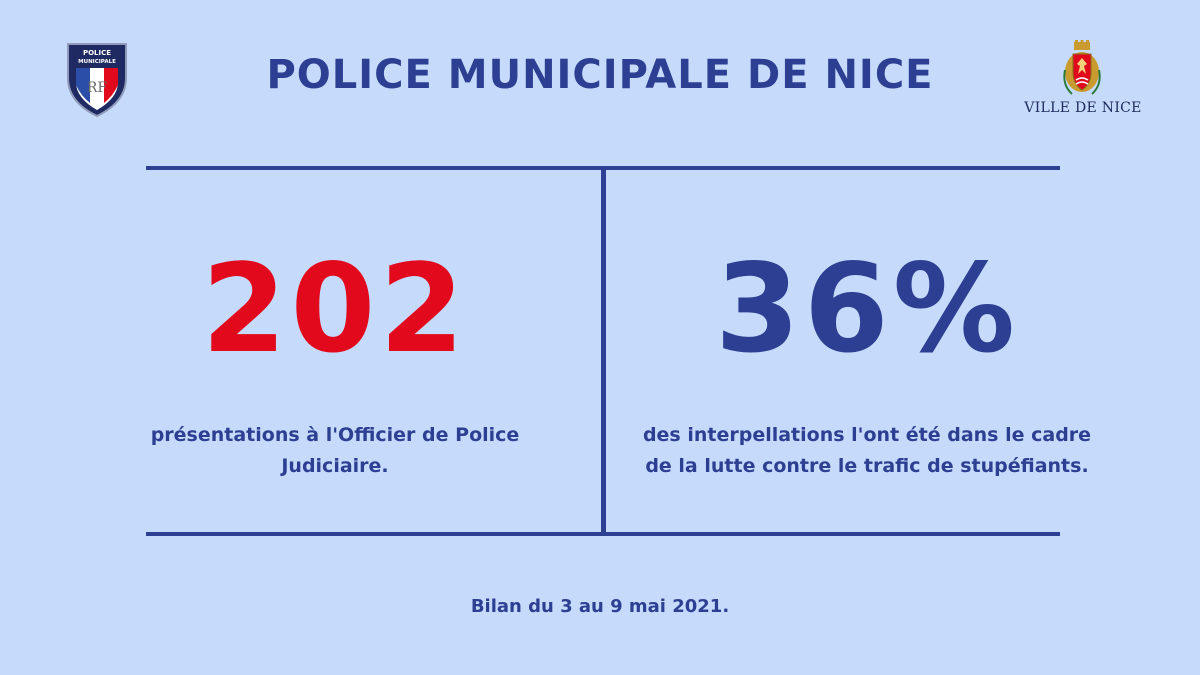 The image size is (1200, 675). Describe the element at coordinates (335, 309) in the screenshot. I see `stat-value-presentations: 202` at that location.